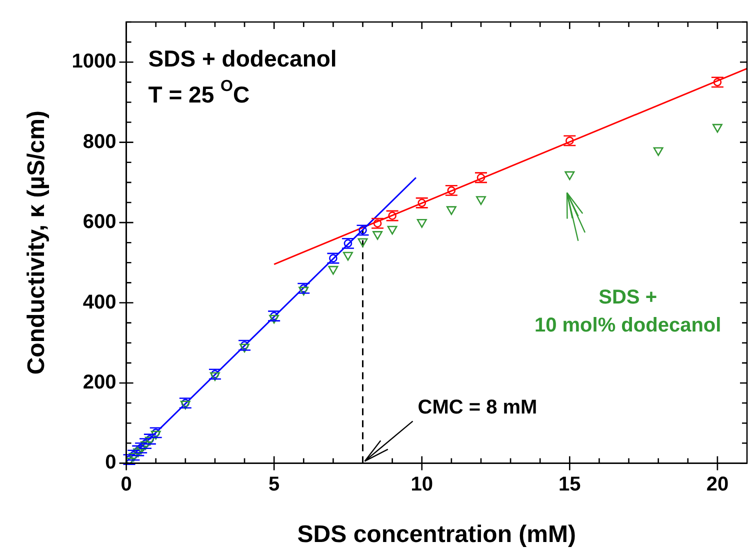 The width and height of the screenshot is (755, 554). I want to click on x-axis-title: SDS concentration (mM), so click(436, 534).